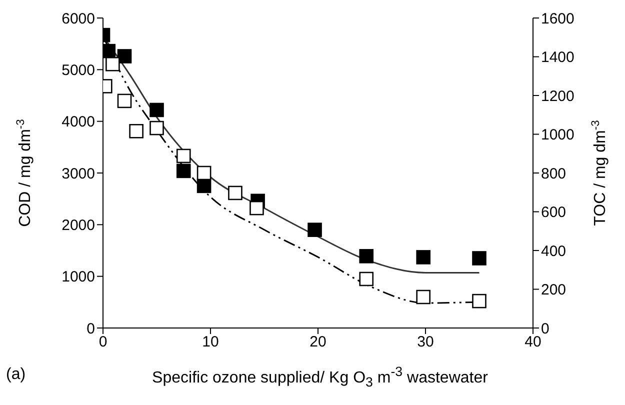 This screenshot has width=625, height=405. Describe the element at coordinates (557, 96) in the screenshot. I see `y2-tick-label: 1200` at that location.